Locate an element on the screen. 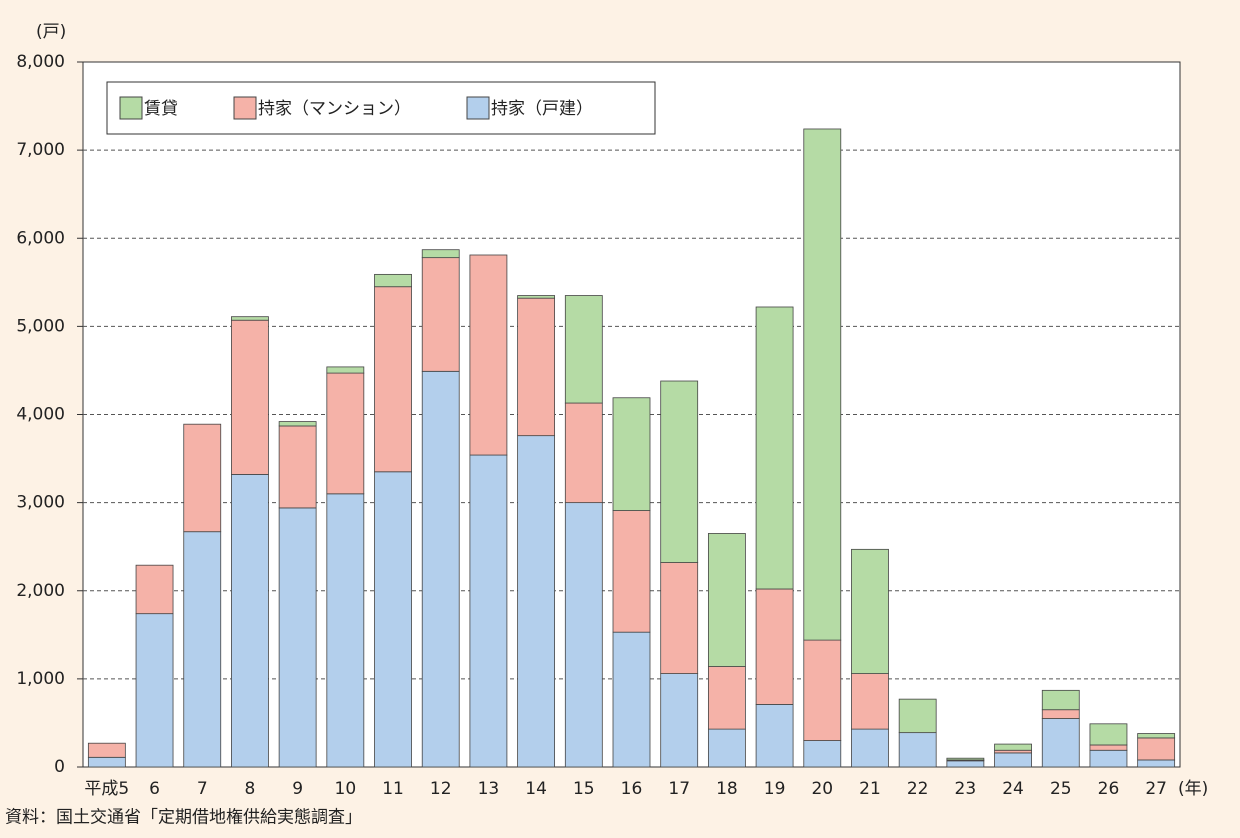 This screenshot has height=838, width=1240. x-tick-label: 19 is located at coordinates (775, 789).